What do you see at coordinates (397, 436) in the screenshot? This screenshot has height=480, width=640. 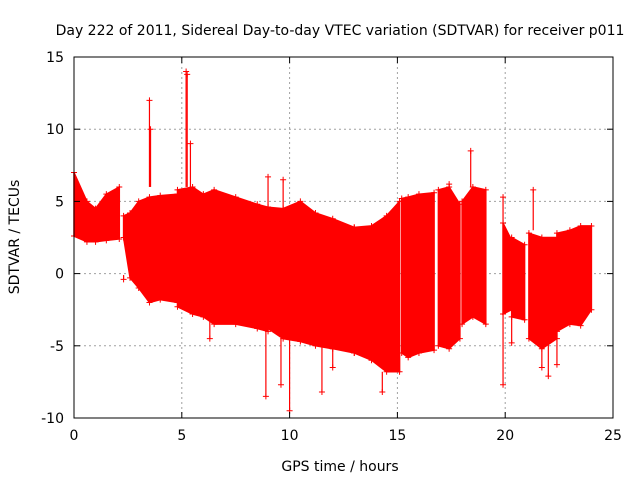 I see `x-tick-label: 15` at bounding box center [397, 436].